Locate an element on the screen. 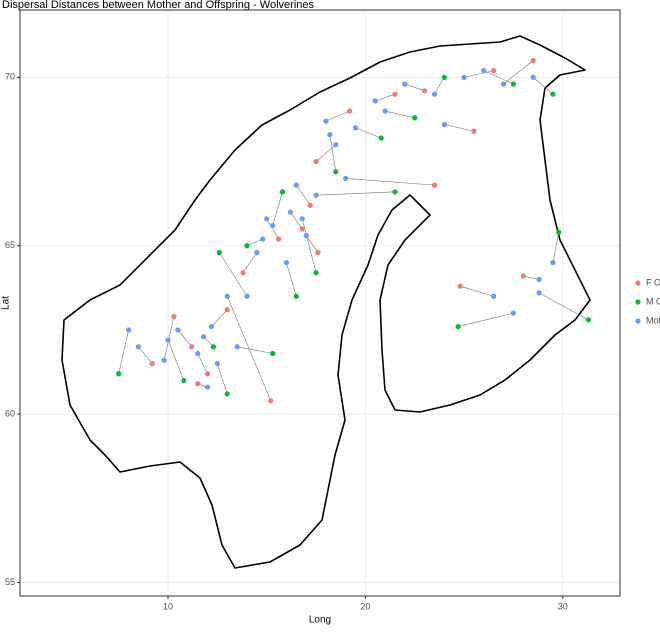  y-axis-title: Lat is located at coordinates (6, 303).